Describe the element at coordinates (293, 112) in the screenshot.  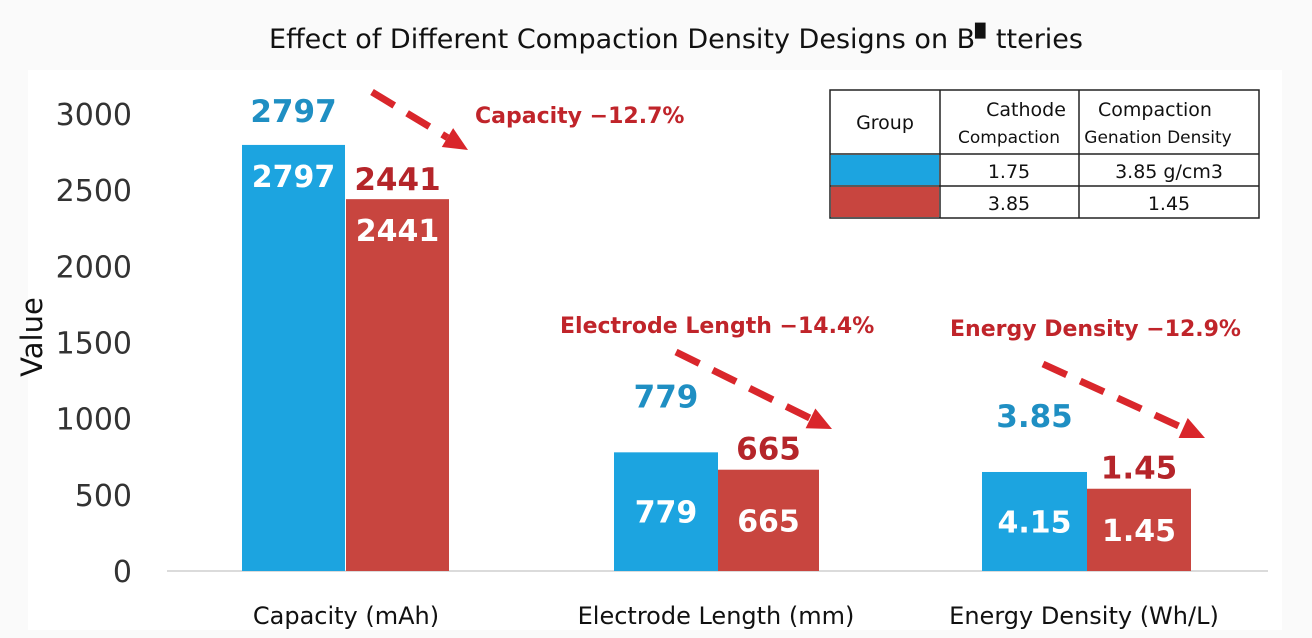
I see `bar-value-top: 2797` at that location.